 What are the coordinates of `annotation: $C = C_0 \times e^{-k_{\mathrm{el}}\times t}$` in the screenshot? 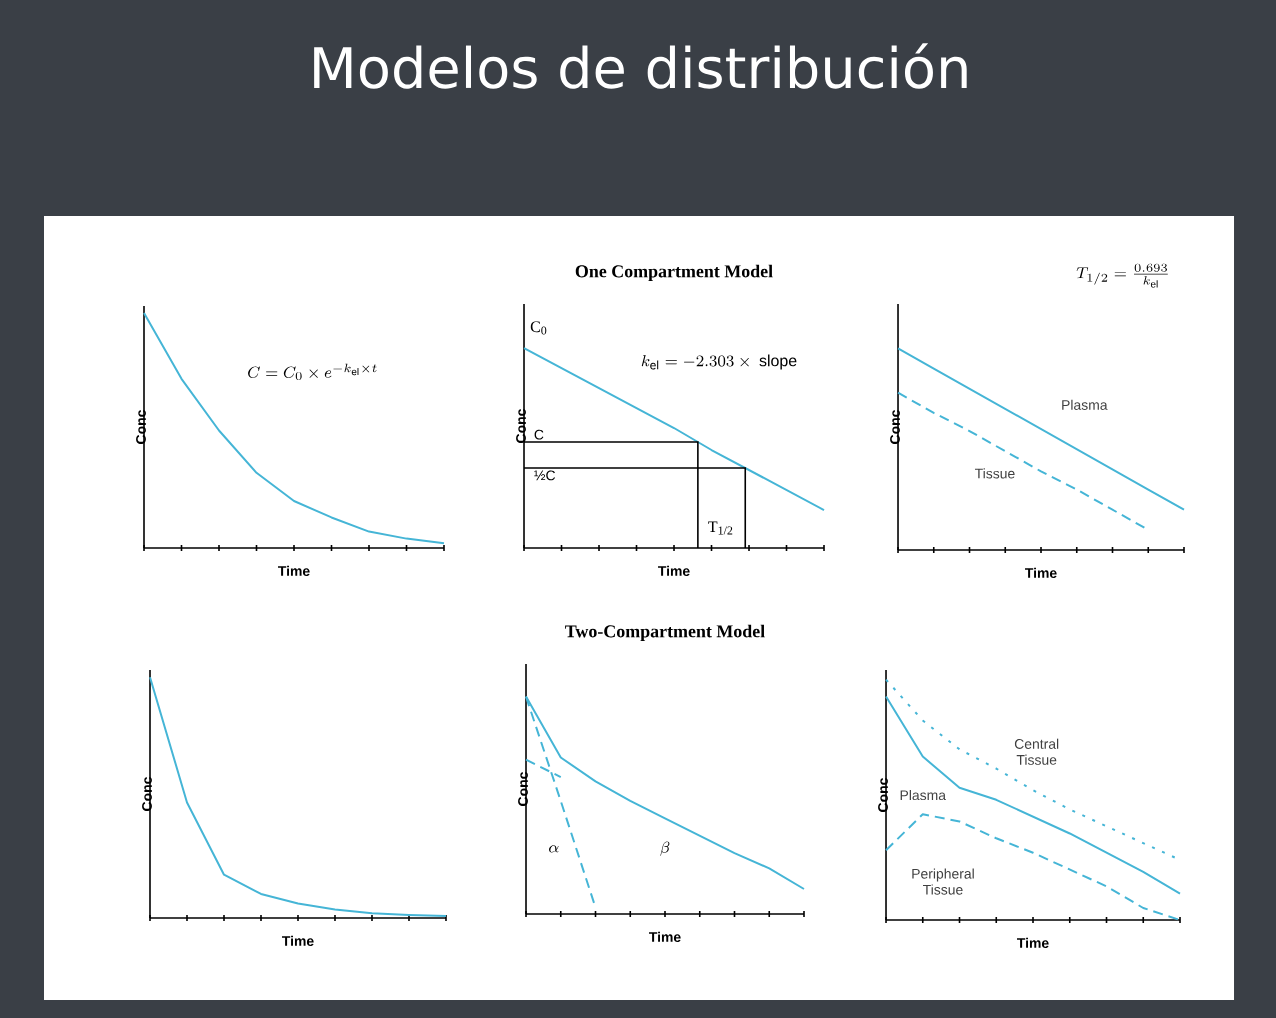 It's located at (312, 372).